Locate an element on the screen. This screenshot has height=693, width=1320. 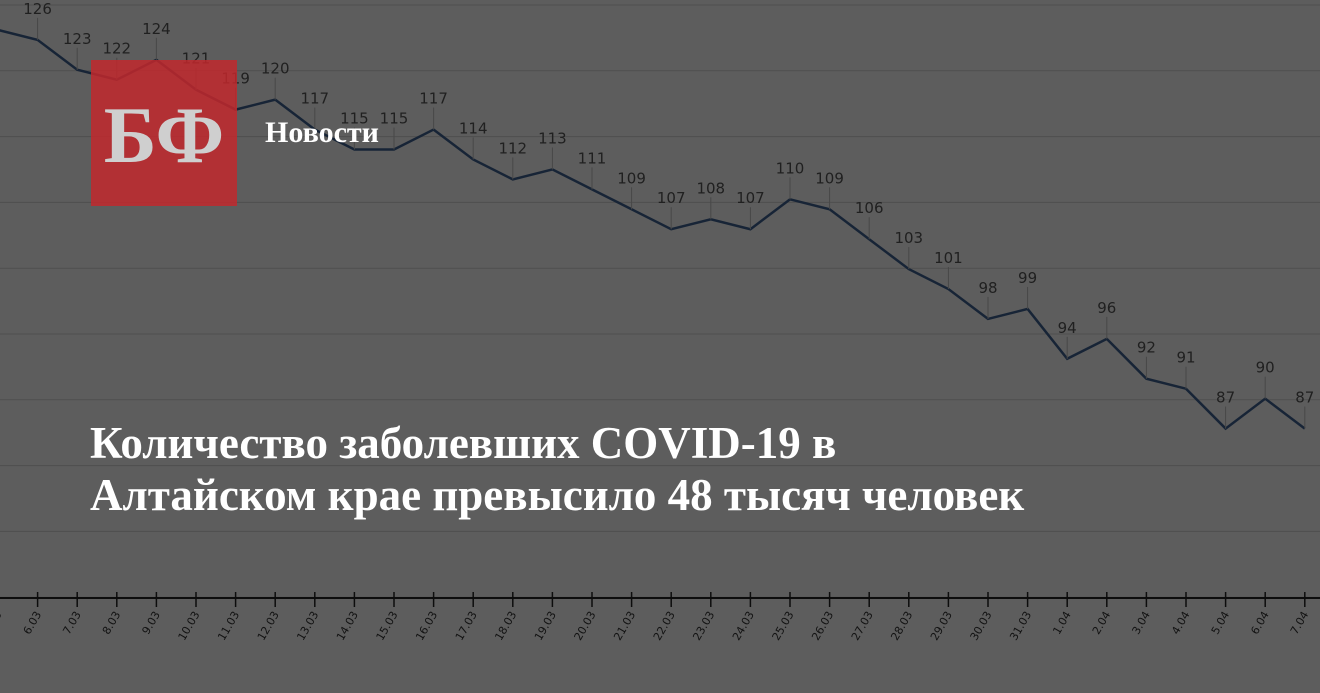
logo-box is located at coordinates (164, 133).